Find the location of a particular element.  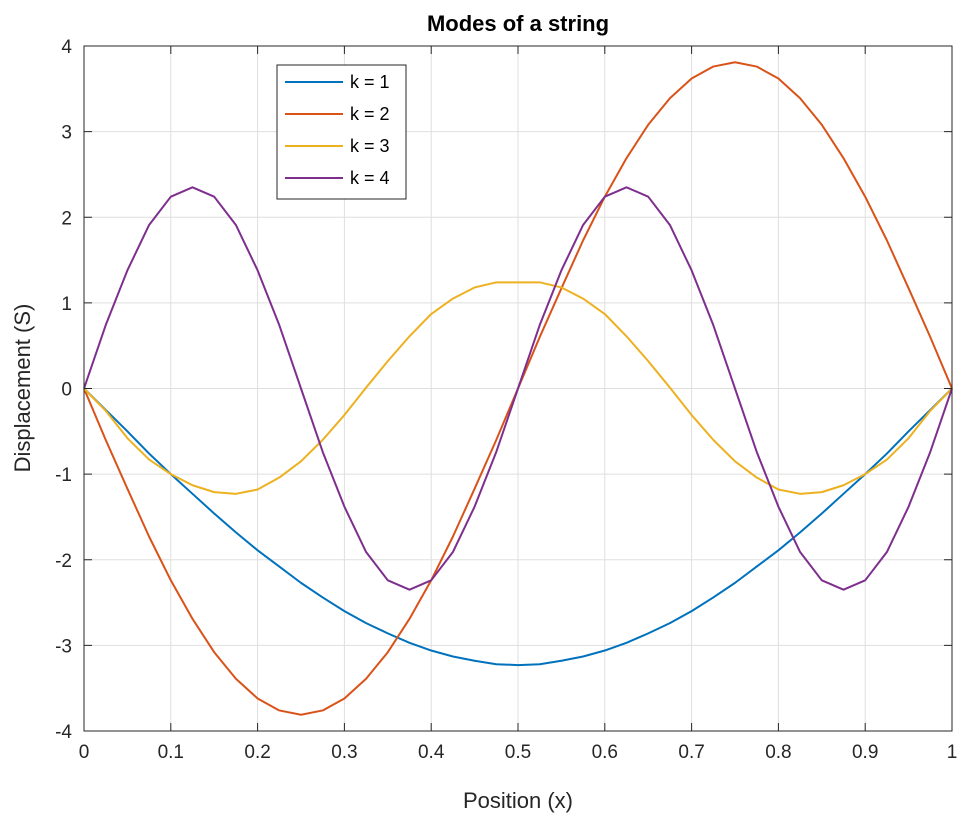

x-tick-label: 0.1 is located at coordinates (171, 752).